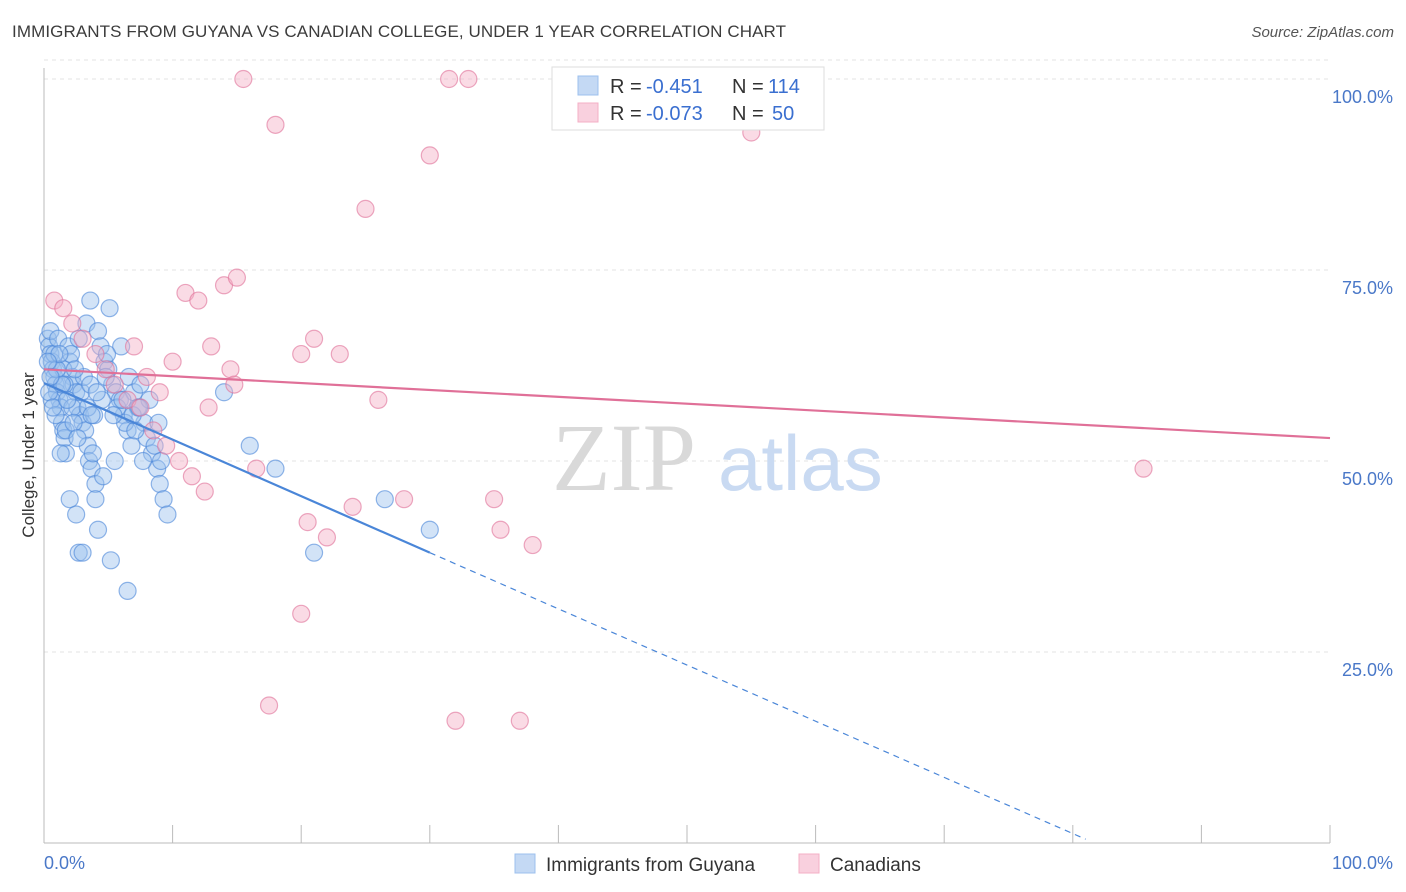  Describe the element at coordinates (525, 863) in the screenshot. I see `bottom-legend-swatch-guyana` at that location.